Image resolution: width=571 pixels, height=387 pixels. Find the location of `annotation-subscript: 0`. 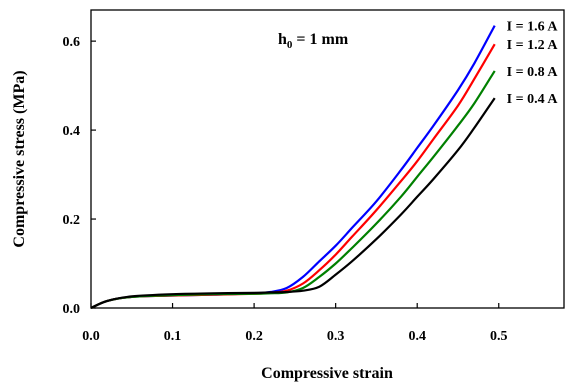

annotation-subscript: 0 is located at coordinates (290, 45).